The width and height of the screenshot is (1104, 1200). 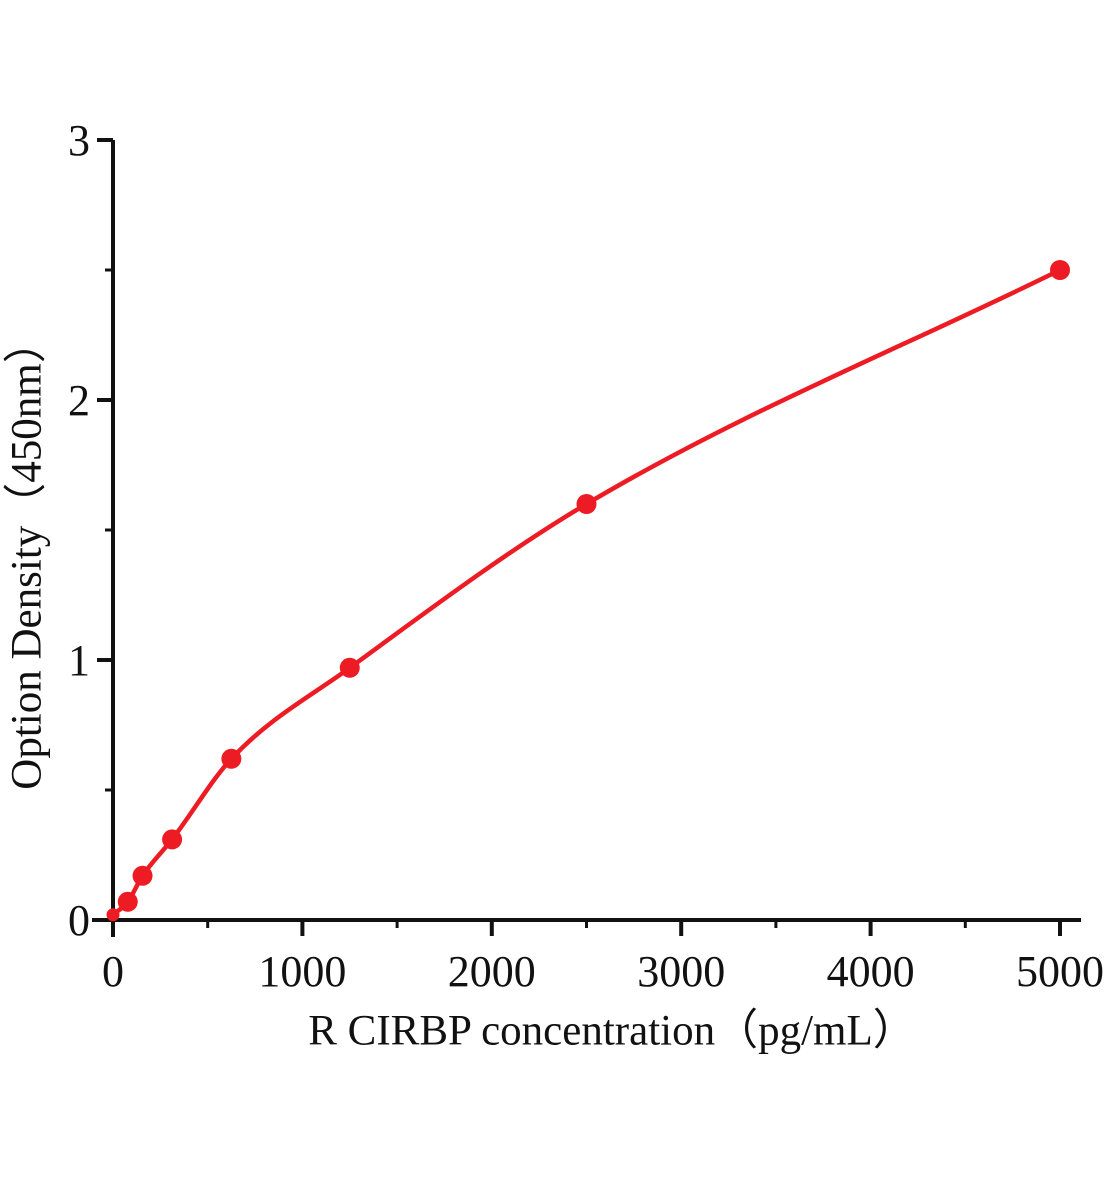 I want to click on x-tick-label: 2000, so click(x=492, y=971).